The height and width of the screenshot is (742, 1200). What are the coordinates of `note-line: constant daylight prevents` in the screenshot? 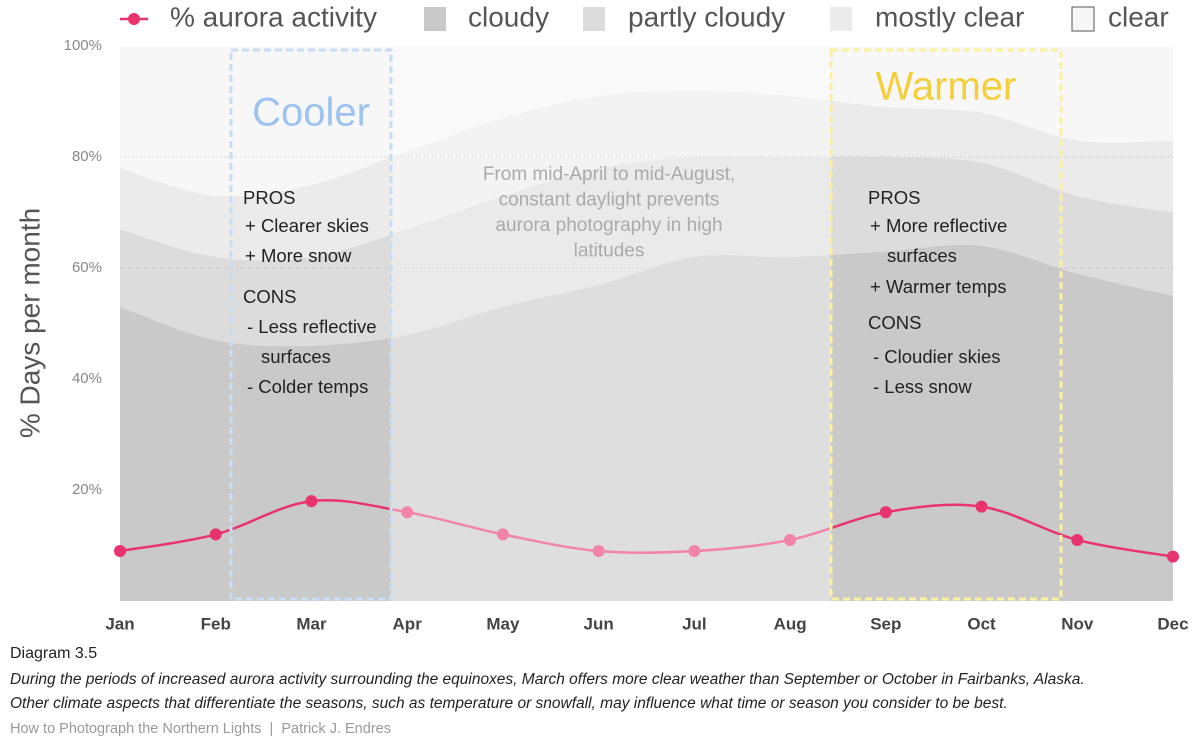 It's located at (609, 200).